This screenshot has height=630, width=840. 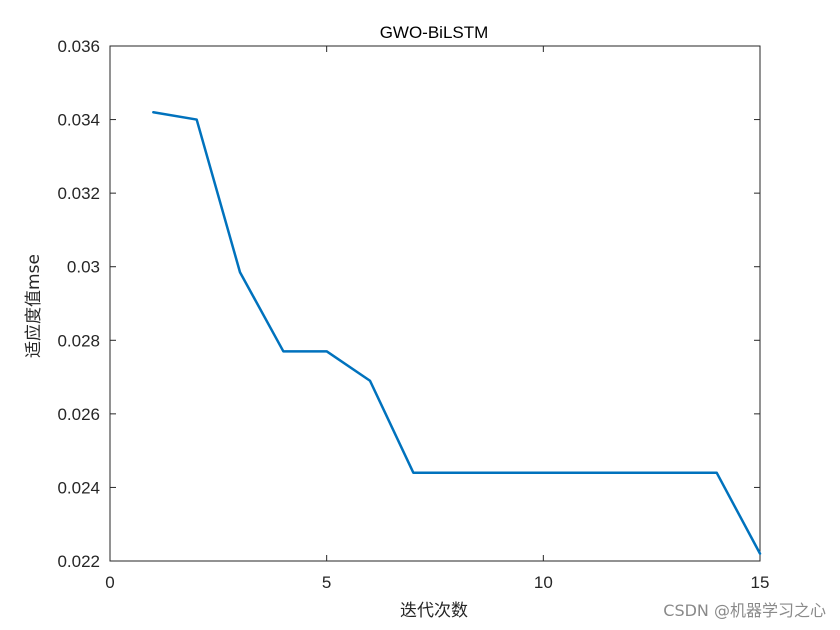 I want to click on y-tick-label: 0.024, so click(x=78, y=487).